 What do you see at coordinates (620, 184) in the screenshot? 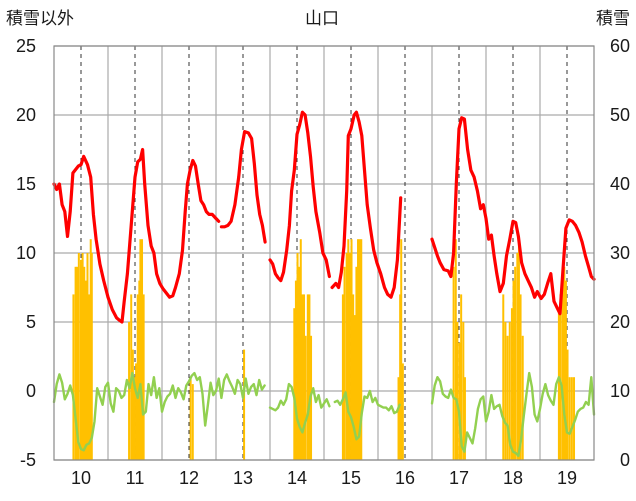
I see `y-right-tick-label: 40` at bounding box center [620, 184].